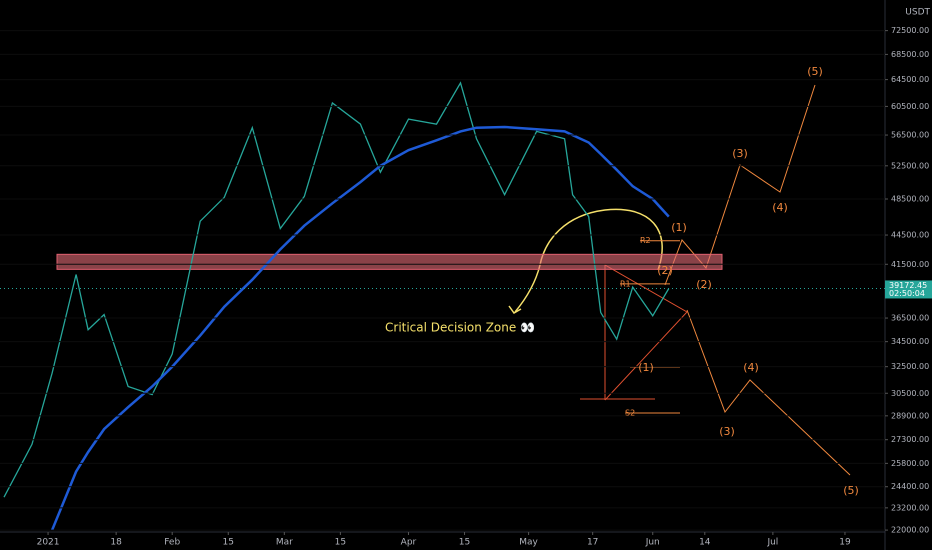 Image resolution: width=932 pixels, height=550 pixels. What do you see at coordinates (910, 486) in the screenshot?
I see `y-tick-label: 24400.00` at bounding box center [910, 486].